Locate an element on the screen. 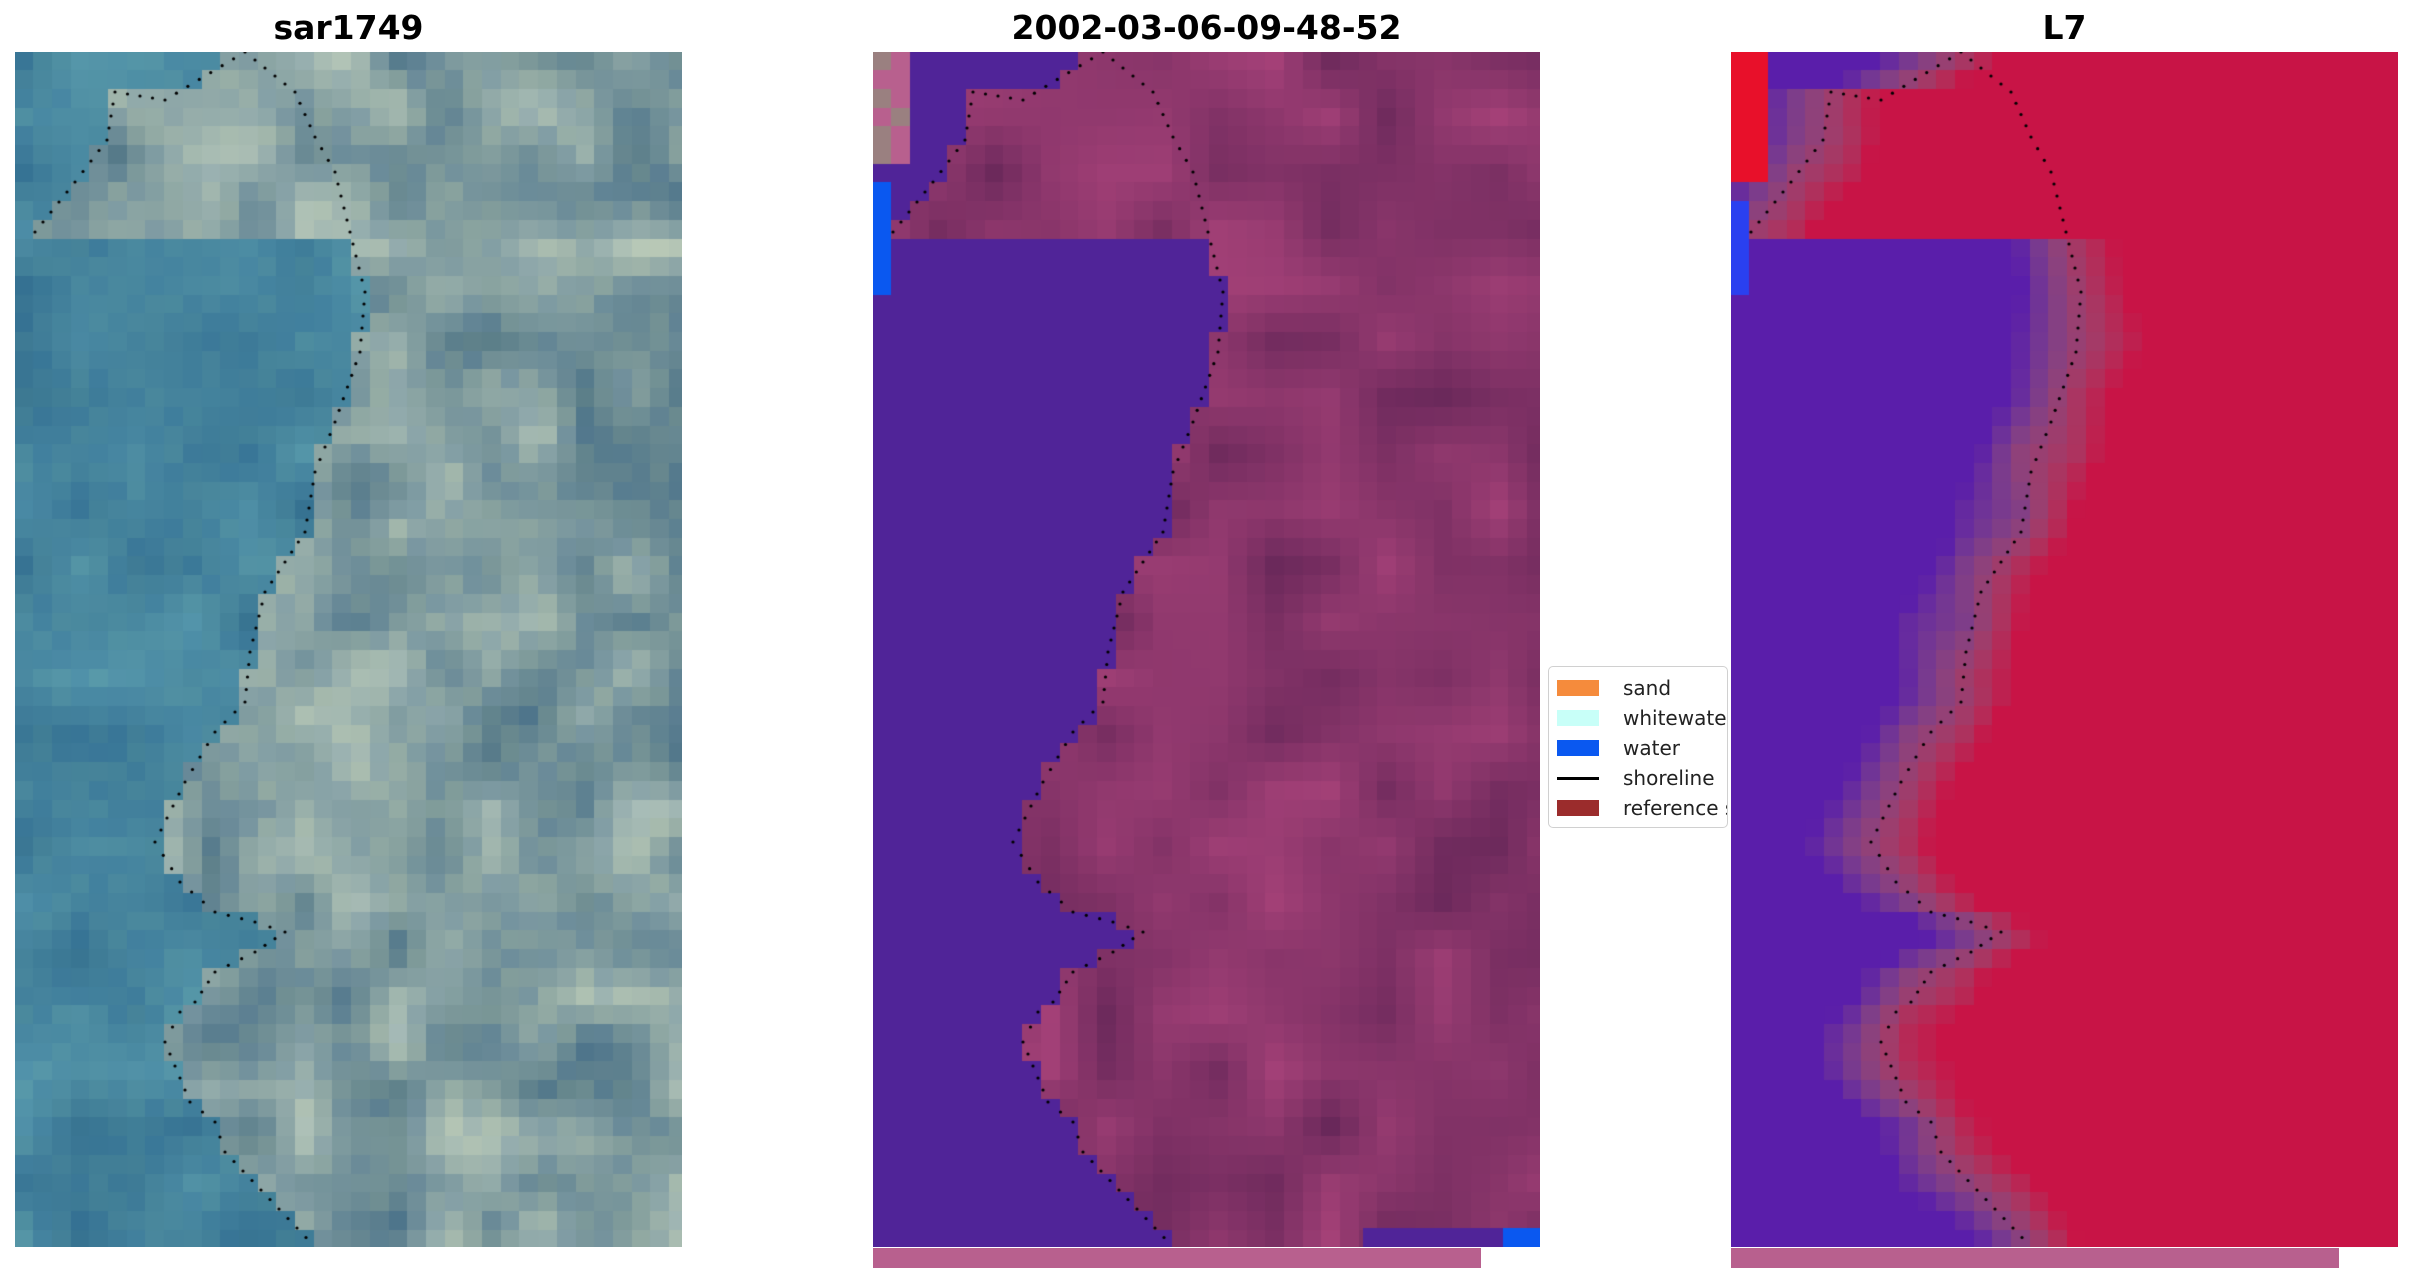  legend-line-shoreline is located at coordinates (1578, 778).